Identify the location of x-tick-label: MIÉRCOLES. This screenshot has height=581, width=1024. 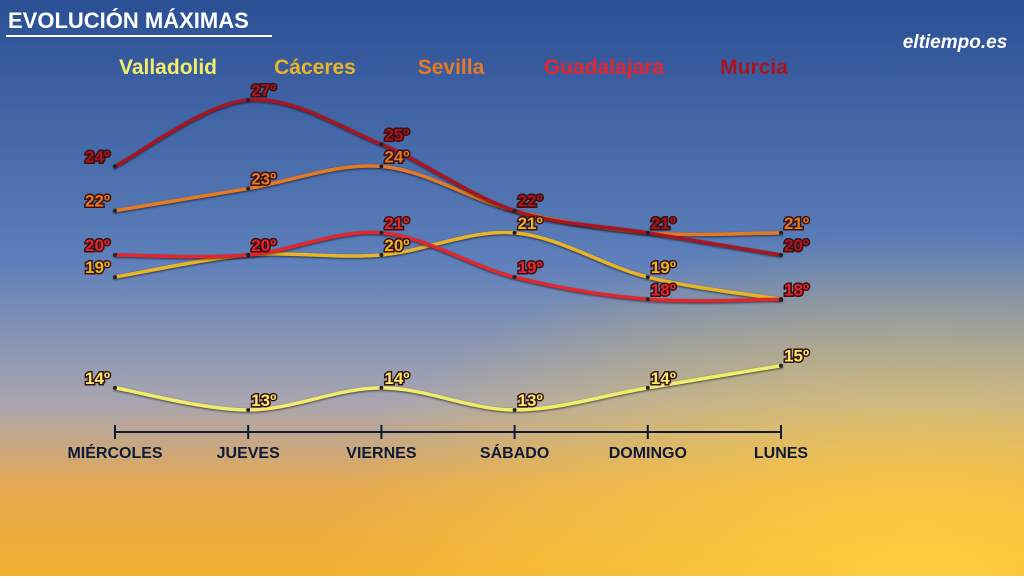
(114, 452).